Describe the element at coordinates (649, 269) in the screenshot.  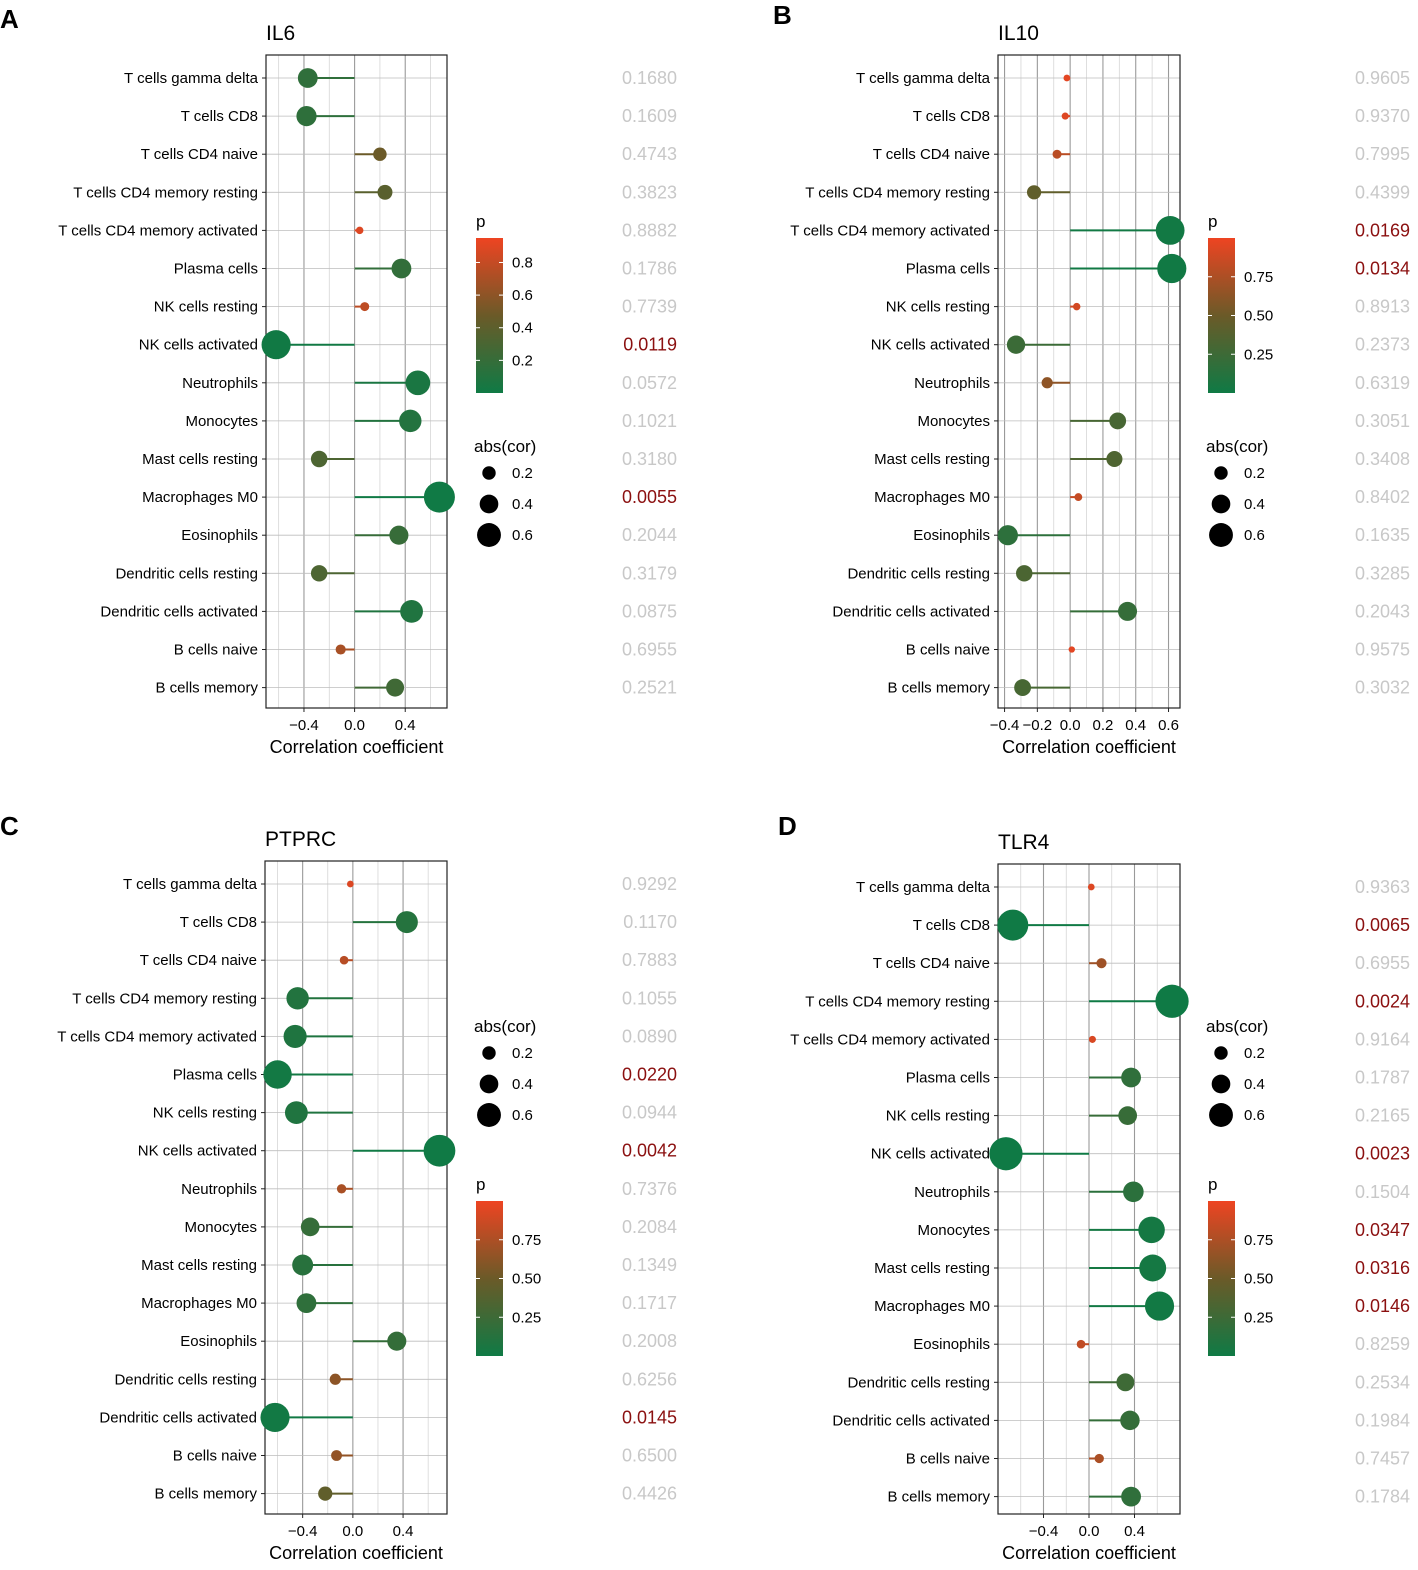
I see `p-value-label: 0.1786` at that location.